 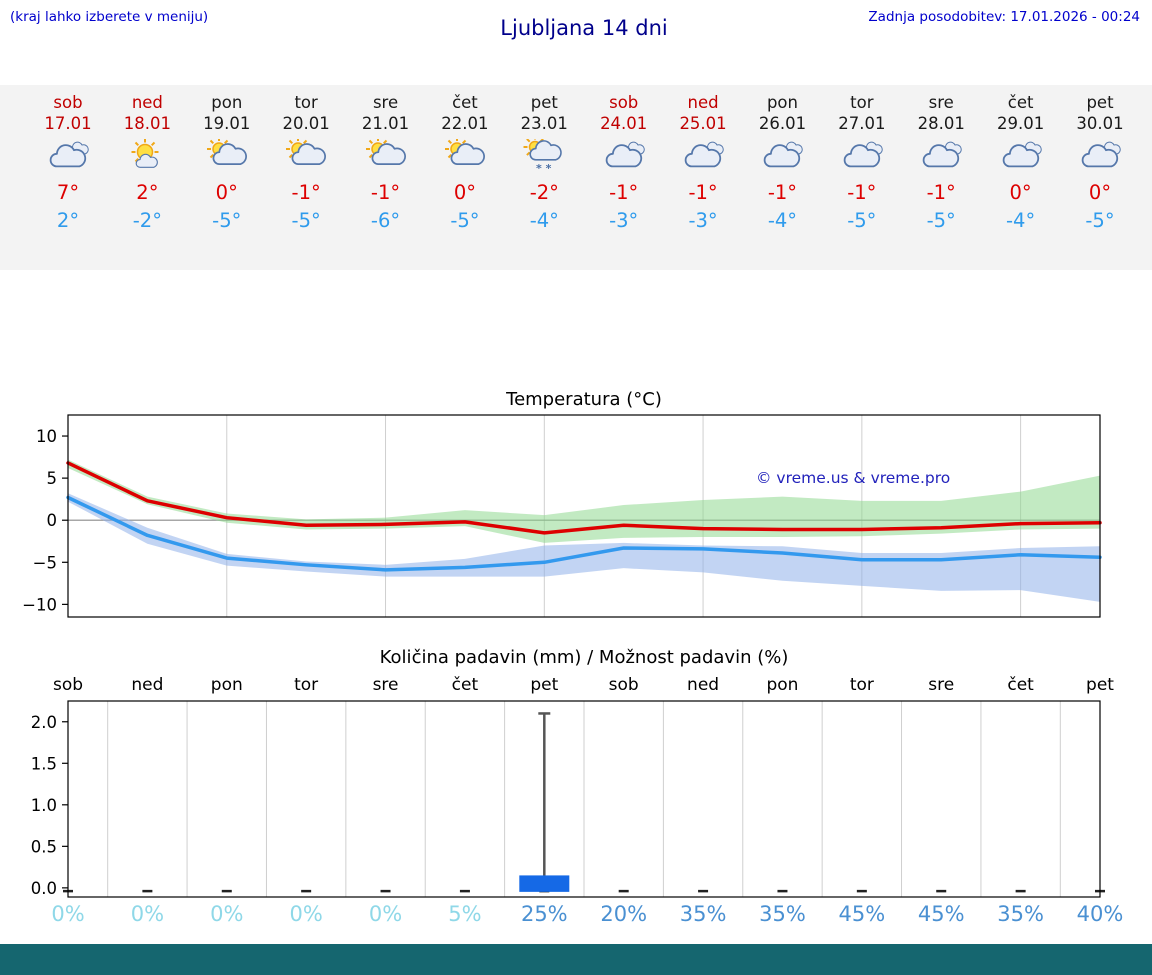 What do you see at coordinates (306, 123) in the screenshot?
I see `day-date: 20.01` at bounding box center [306, 123].